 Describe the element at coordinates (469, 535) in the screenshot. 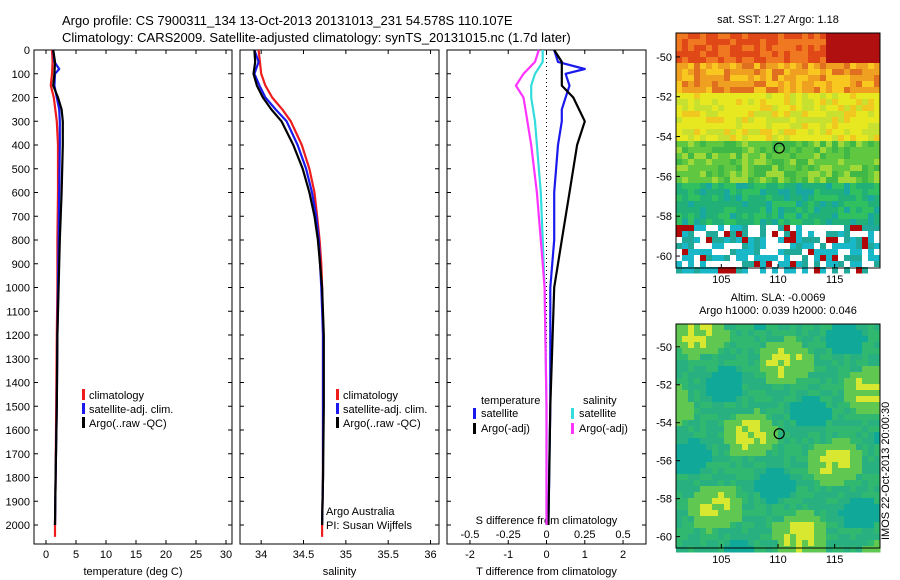

I see `top-tick-label: -0.5` at that location.